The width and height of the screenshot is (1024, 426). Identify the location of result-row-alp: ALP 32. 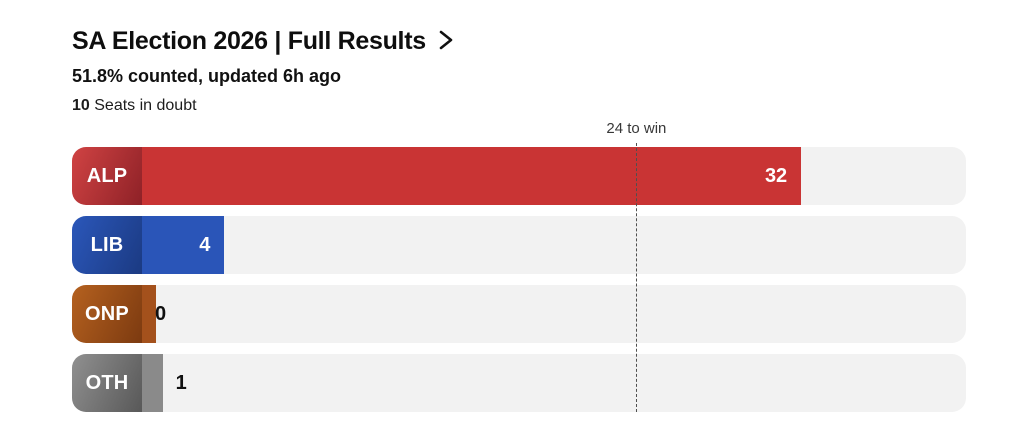
(519, 176).